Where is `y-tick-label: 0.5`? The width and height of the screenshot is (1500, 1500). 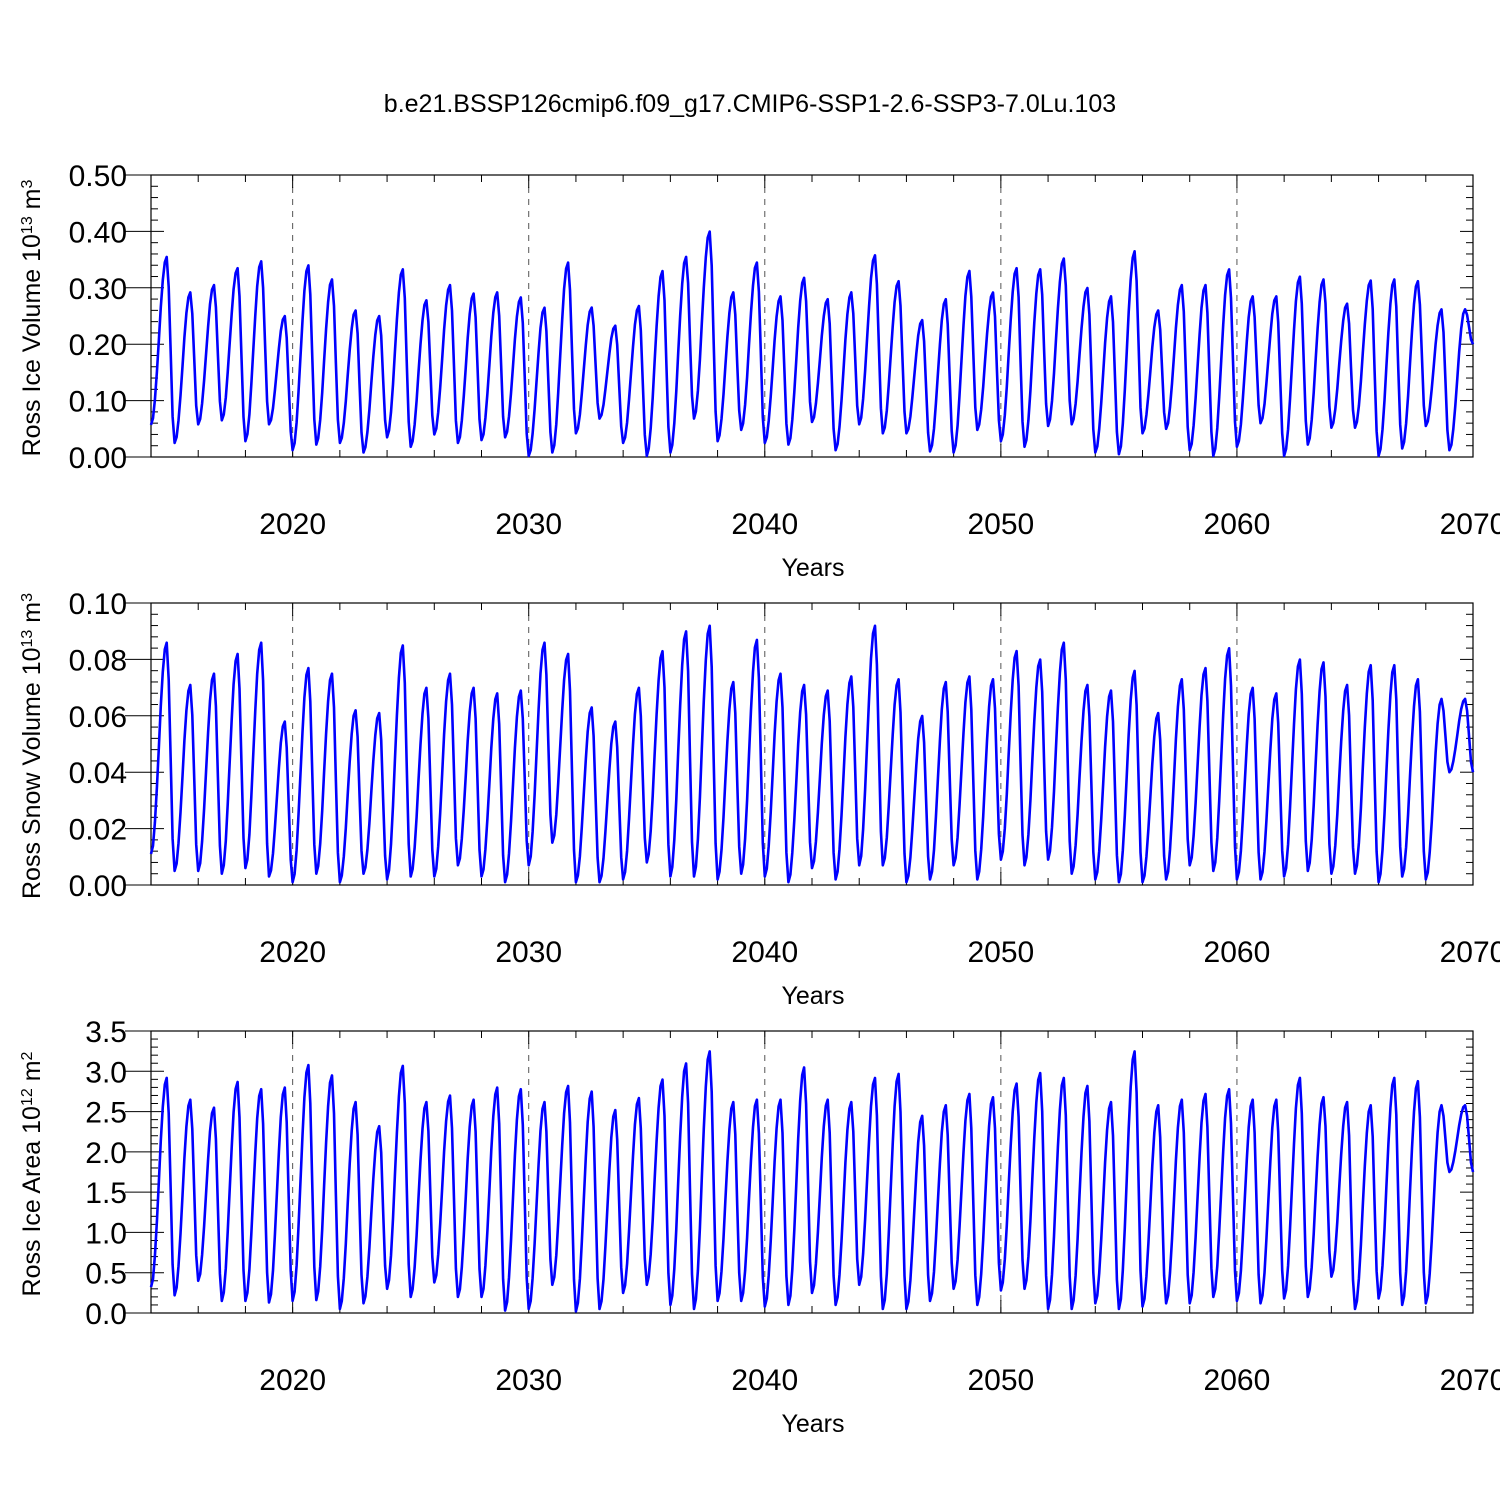
y-tick-label: 0.5 is located at coordinates (106, 1274).